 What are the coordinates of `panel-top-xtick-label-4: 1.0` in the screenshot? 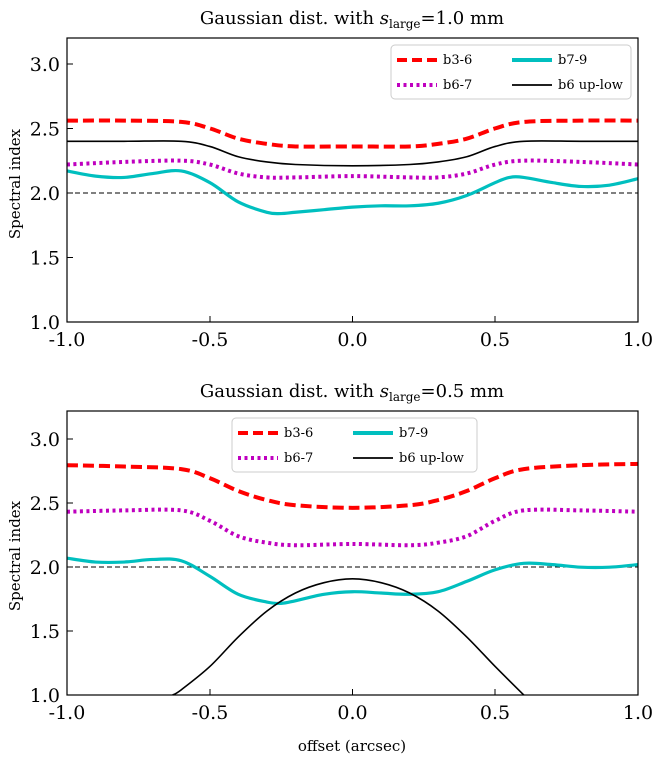 It's located at (638, 340).